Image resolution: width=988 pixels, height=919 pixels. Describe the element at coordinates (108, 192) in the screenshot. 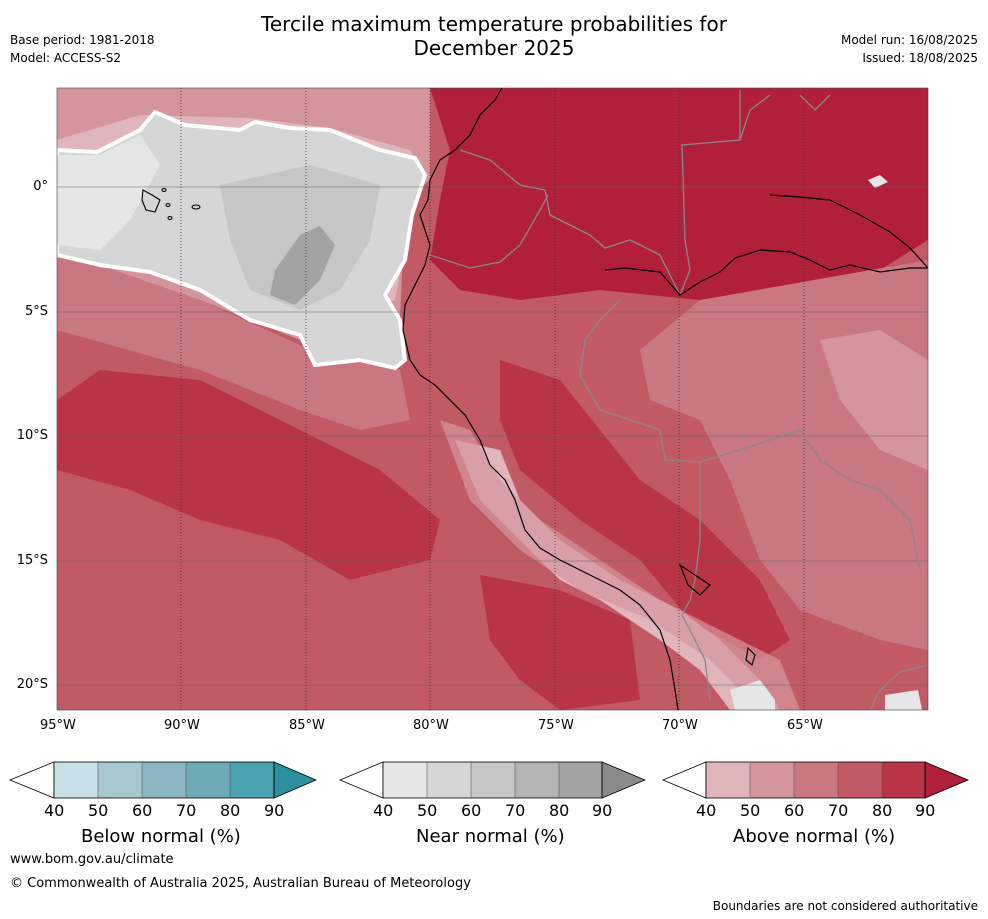

I see `near-normal-light` at that location.